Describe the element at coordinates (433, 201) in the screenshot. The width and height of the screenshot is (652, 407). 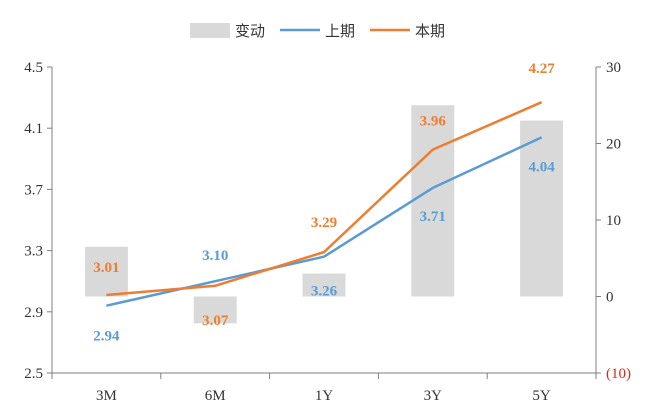
I see `bar-3y` at that location.